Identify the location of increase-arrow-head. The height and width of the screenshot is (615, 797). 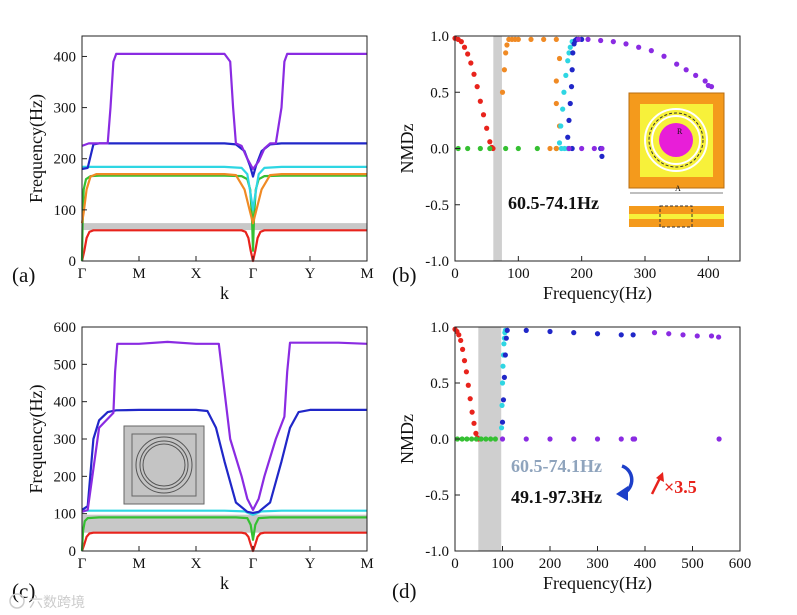
(660, 477).